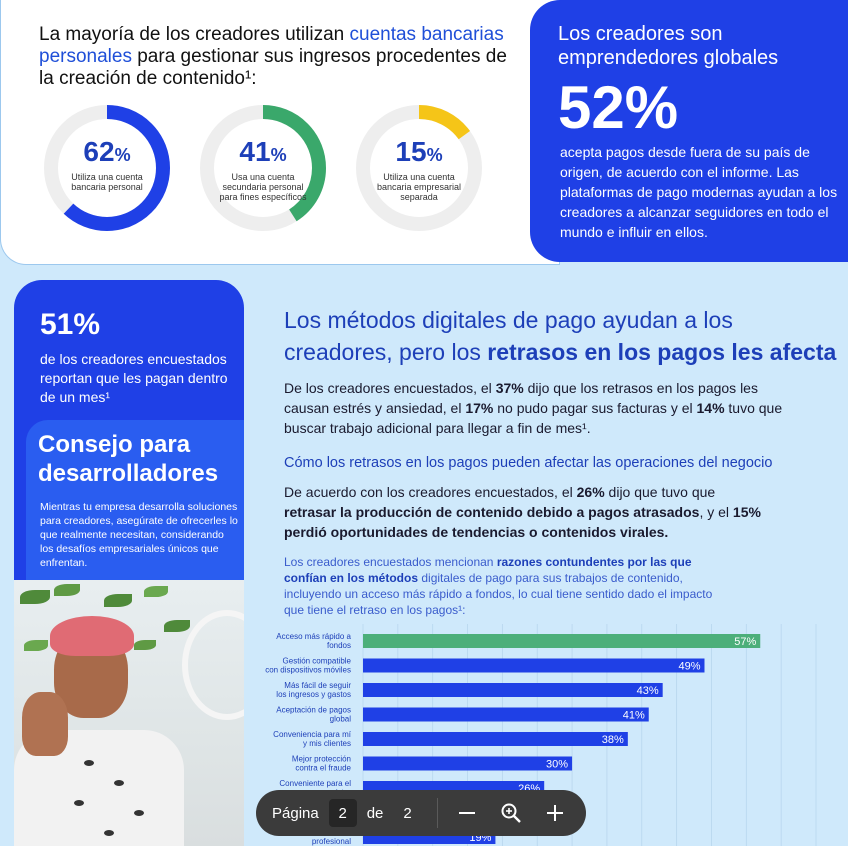 The width and height of the screenshot is (848, 846). What do you see at coordinates (107, 151) in the screenshot?
I see `donut-value: 62%` at bounding box center [107, 151].